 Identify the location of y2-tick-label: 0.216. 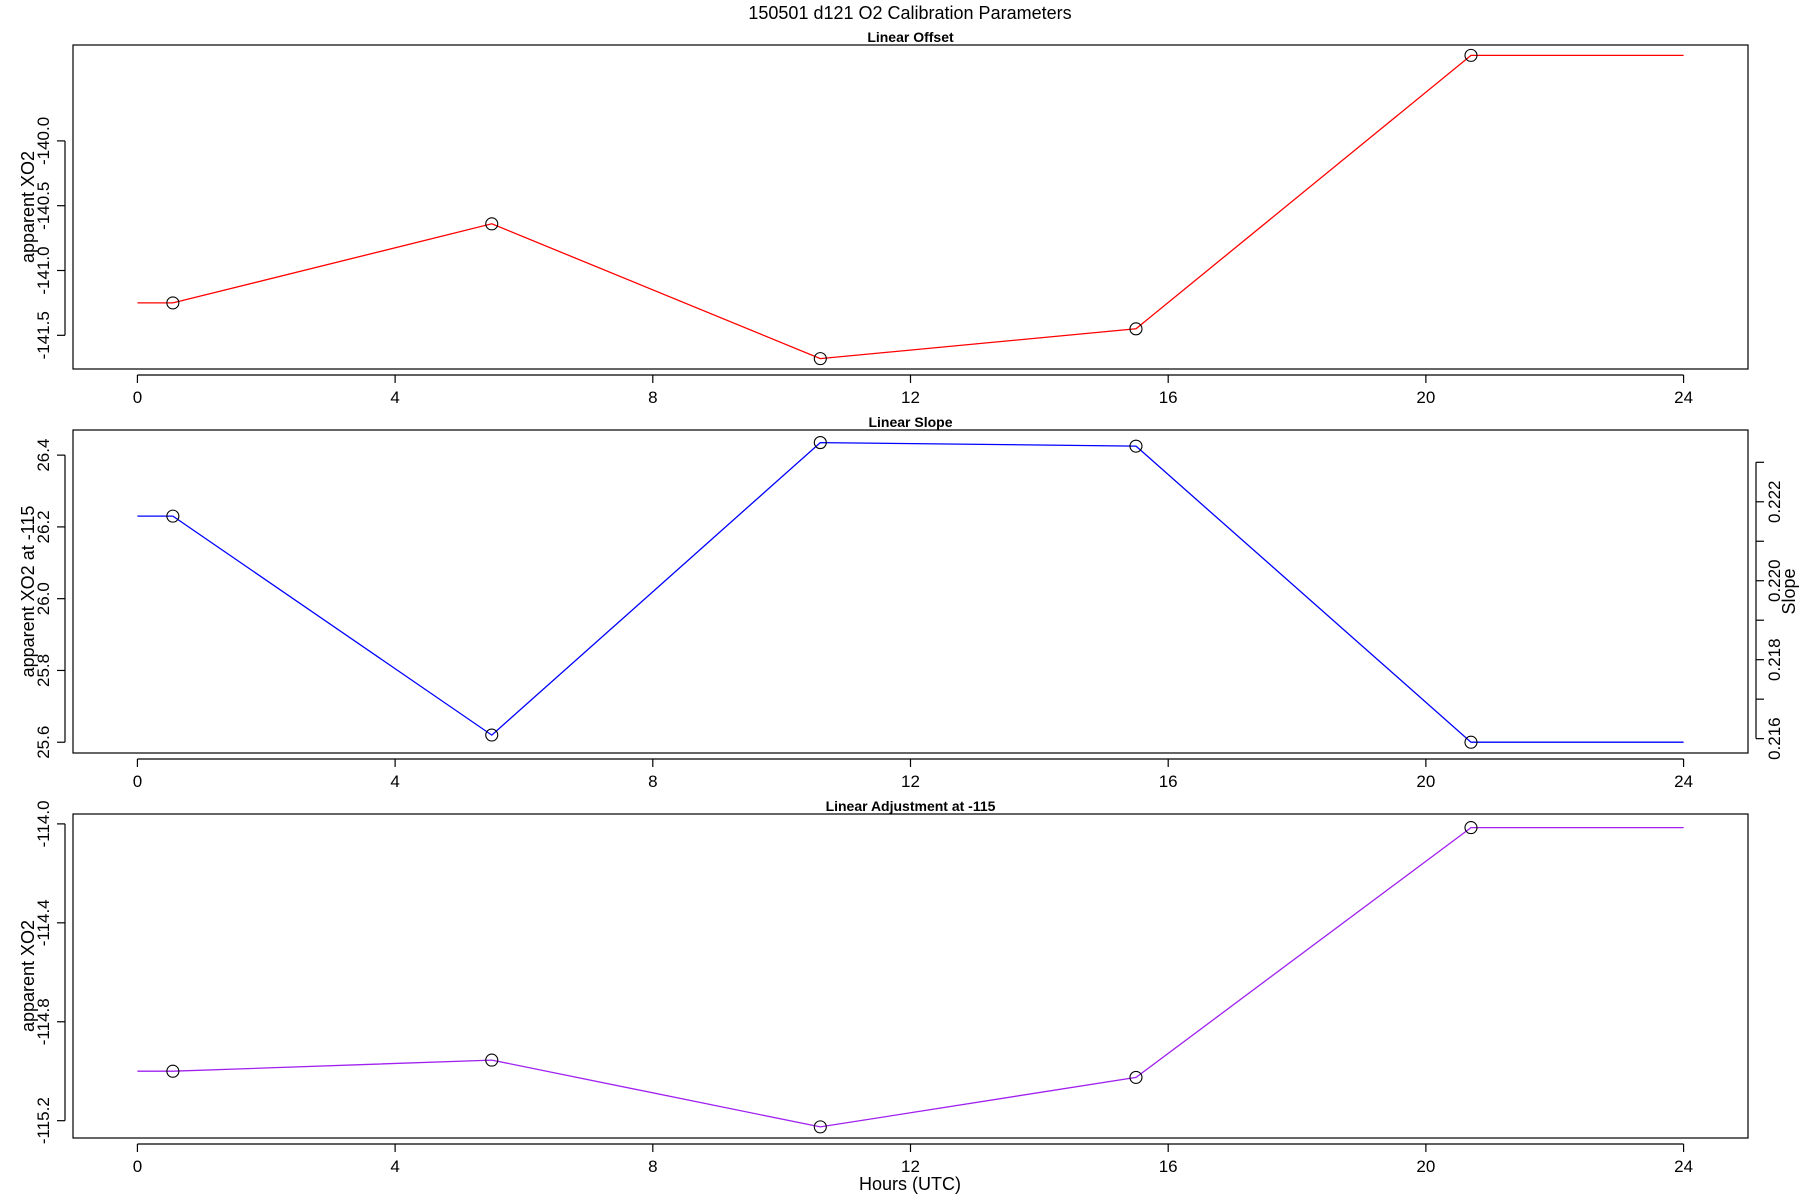
(1774, 738).